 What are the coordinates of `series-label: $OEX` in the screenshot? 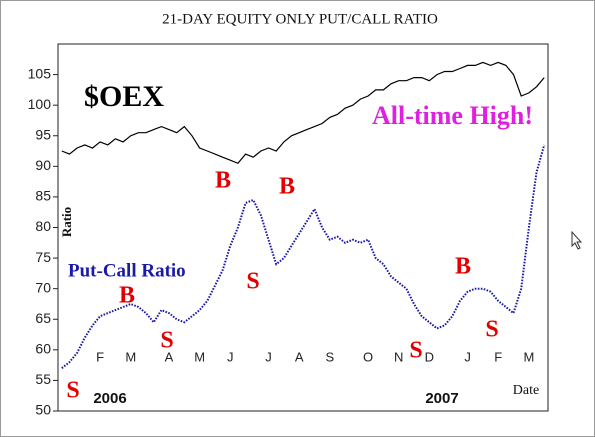 It's located at (124, 96).